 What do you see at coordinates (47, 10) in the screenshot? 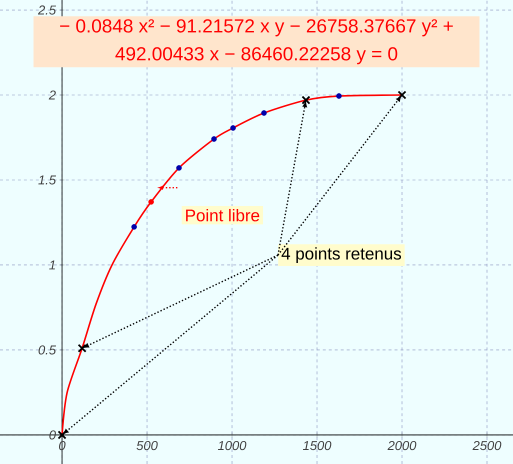
I see `y-tick-label: 2.5` at bounding box center [47, 10].